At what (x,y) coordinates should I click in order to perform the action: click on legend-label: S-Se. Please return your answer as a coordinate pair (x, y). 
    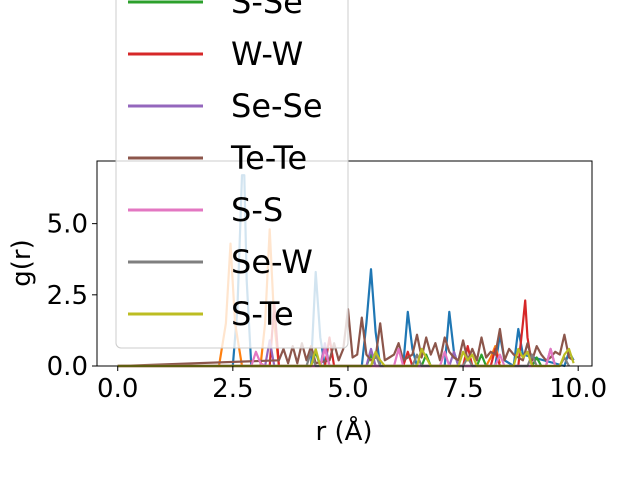
    Looking at the image, I should click on (267, 10).